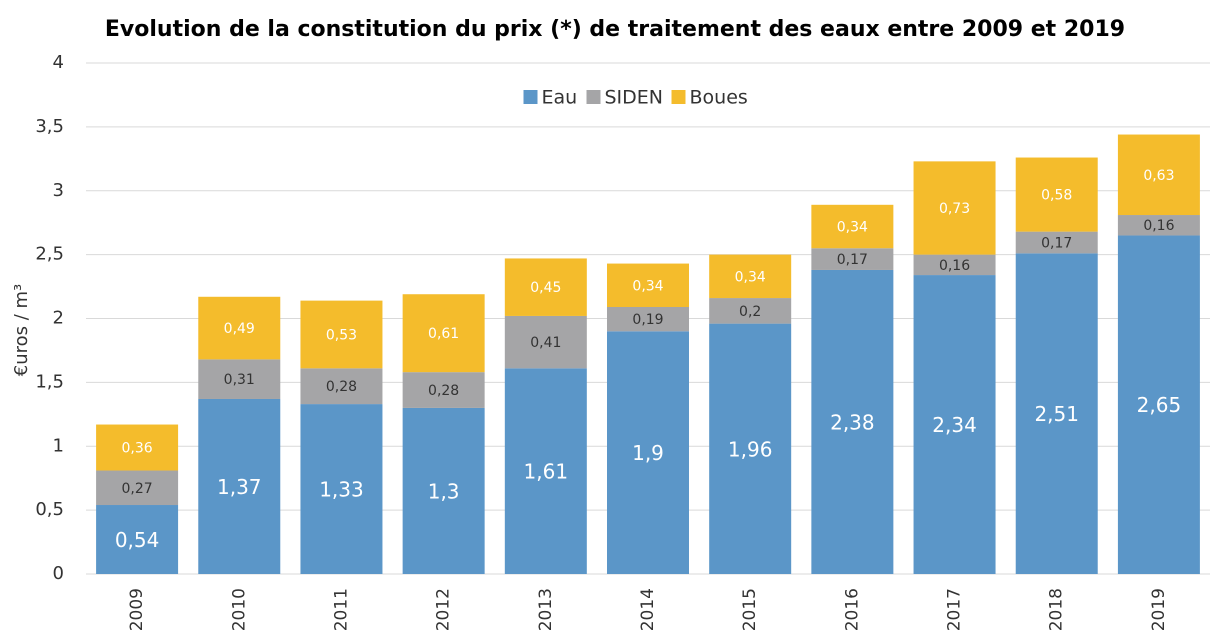 Image resolution: width=1216 pixels, height=641 pixels. I want to click on x-tick-label: 2016, so click(852, 609).